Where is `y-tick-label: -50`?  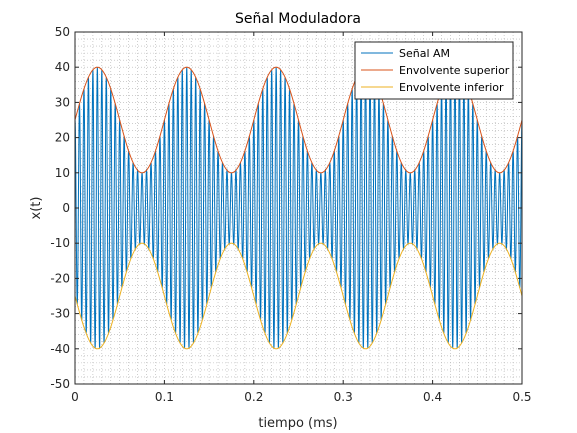
y-tick-label: -50 is located at coordinates (60, 384).